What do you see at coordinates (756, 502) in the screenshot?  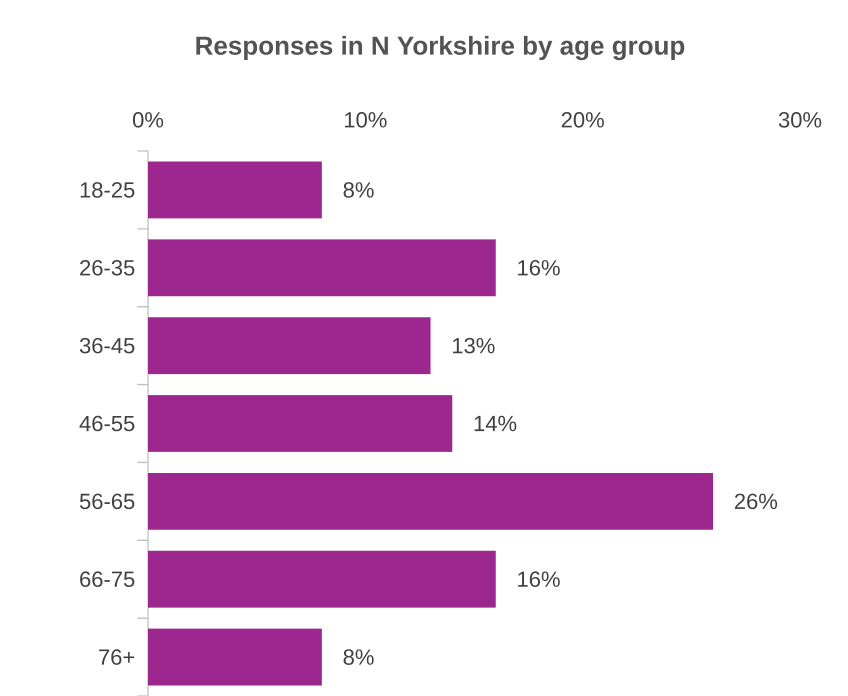 I see `data-label: 26%` at bounding box center [756, 502].